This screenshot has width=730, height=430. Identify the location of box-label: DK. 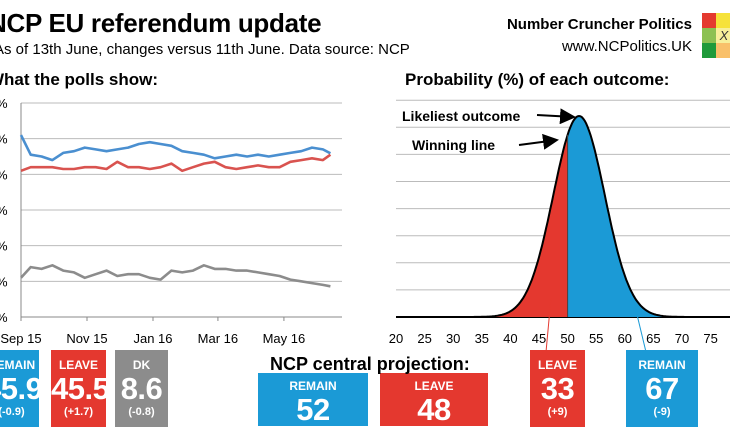
(141, 365).